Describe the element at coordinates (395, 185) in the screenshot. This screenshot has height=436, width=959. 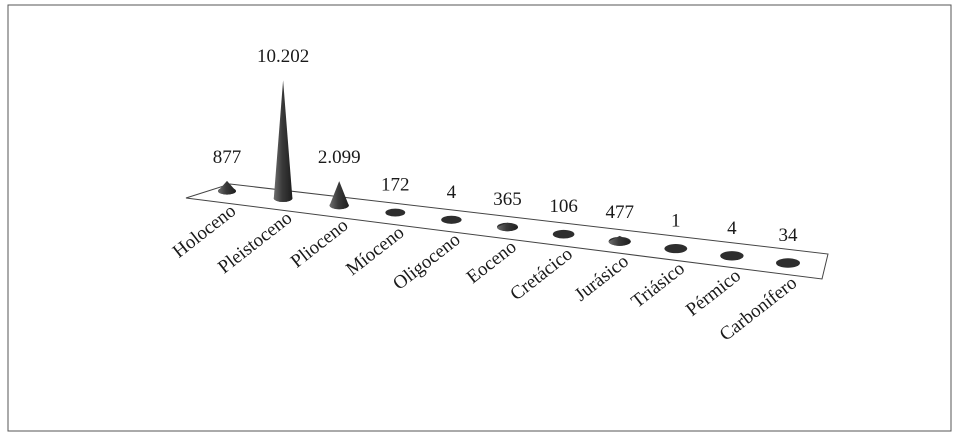
I see `value-label: 172` at that location.